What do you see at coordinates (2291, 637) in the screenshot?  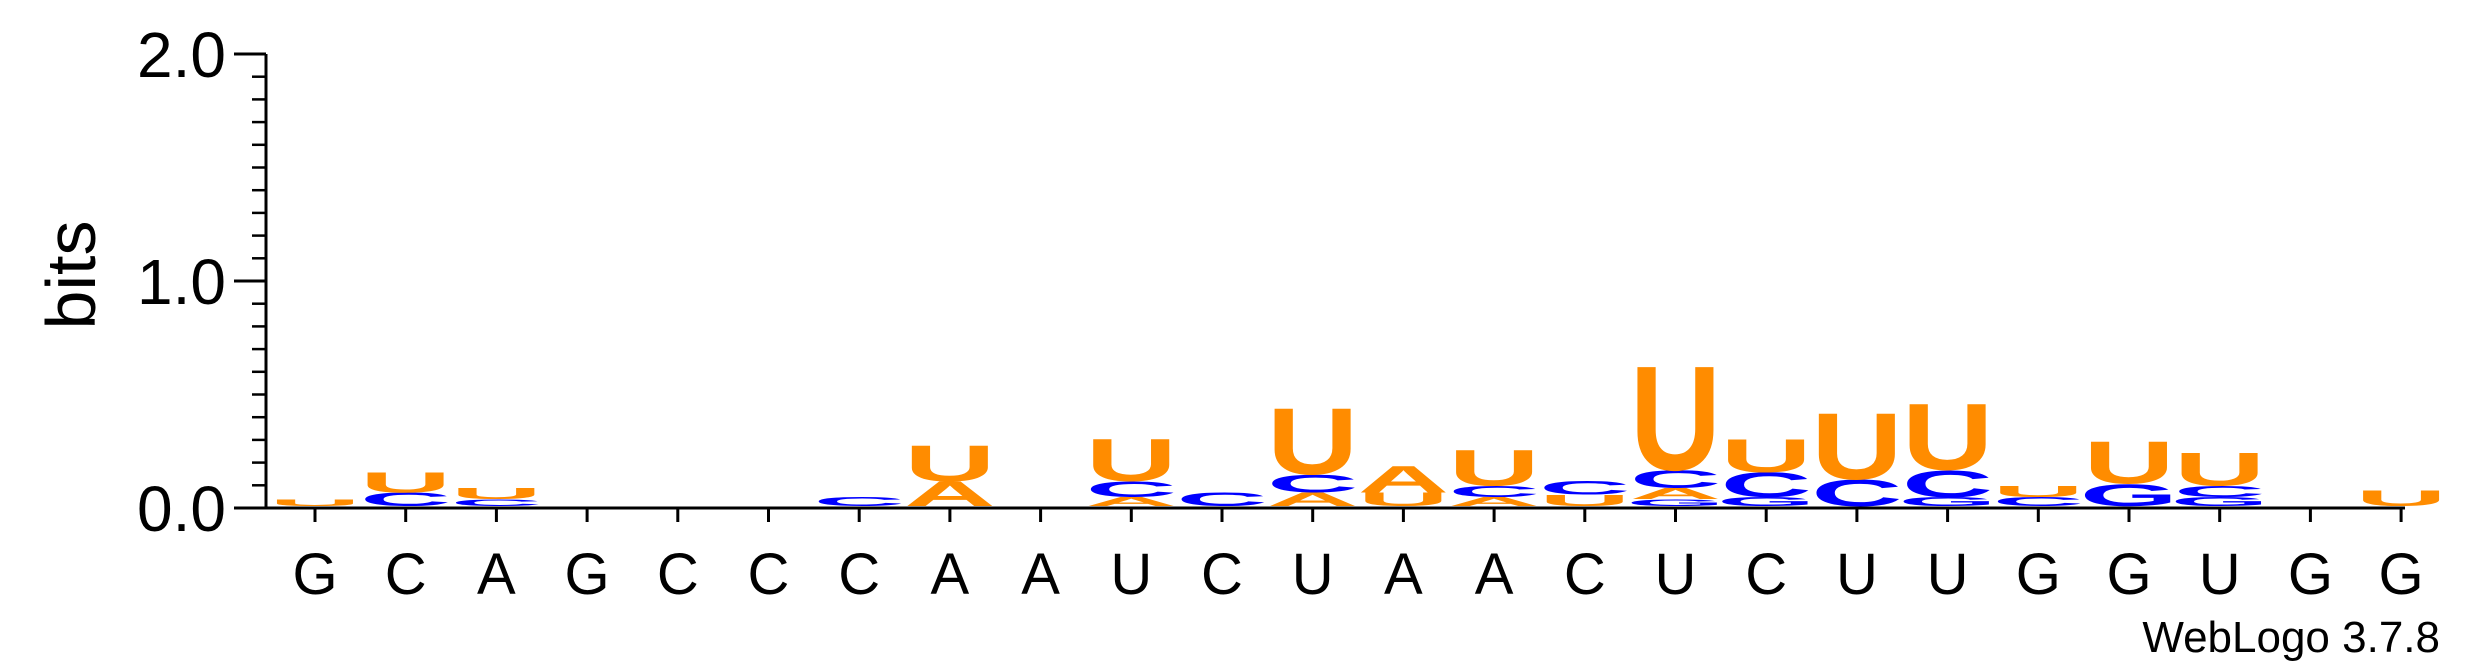 I see `weblogo-credit: WebLogo 3.7.8` at bounding box center [2291, 637].